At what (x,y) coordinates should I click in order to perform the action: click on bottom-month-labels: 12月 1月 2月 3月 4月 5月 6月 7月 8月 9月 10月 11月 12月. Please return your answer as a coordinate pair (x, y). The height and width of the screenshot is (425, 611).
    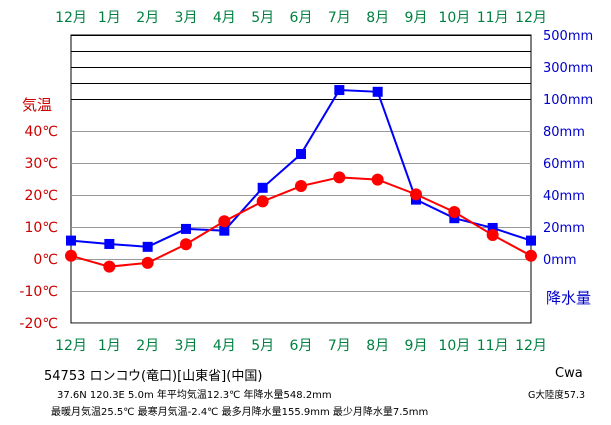
    Looking at the image, I should click on (301, 346).